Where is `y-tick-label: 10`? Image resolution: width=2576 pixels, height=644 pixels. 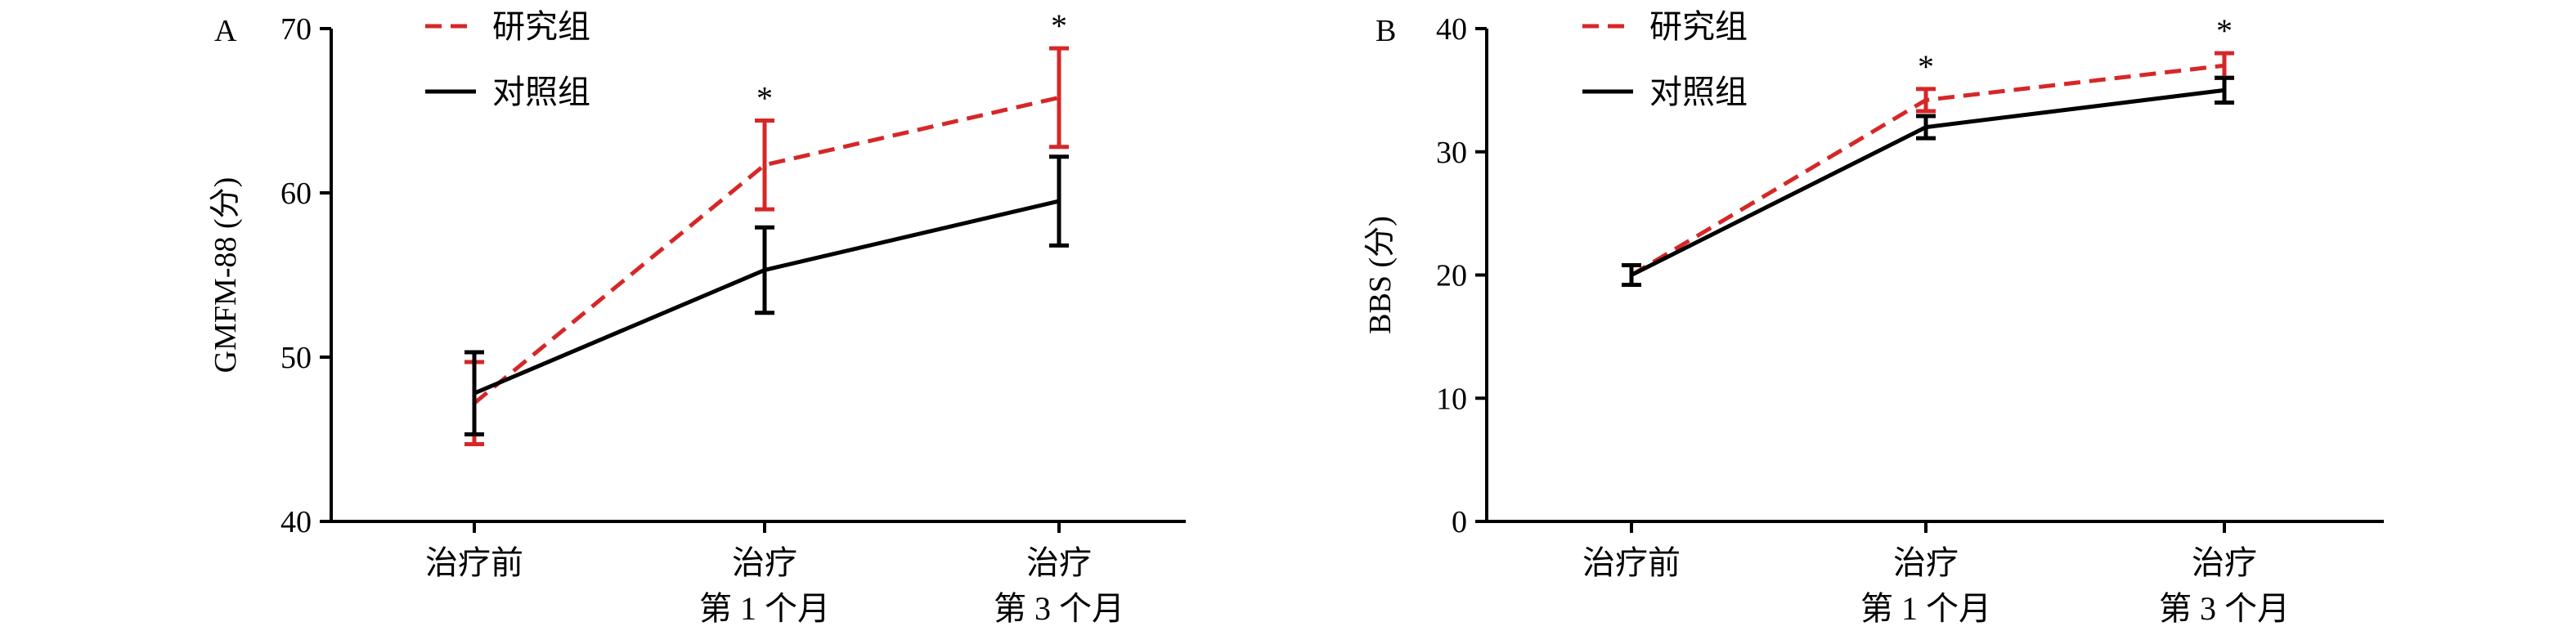 y-tick-label: 10 is located at coordinates (1451, 399).